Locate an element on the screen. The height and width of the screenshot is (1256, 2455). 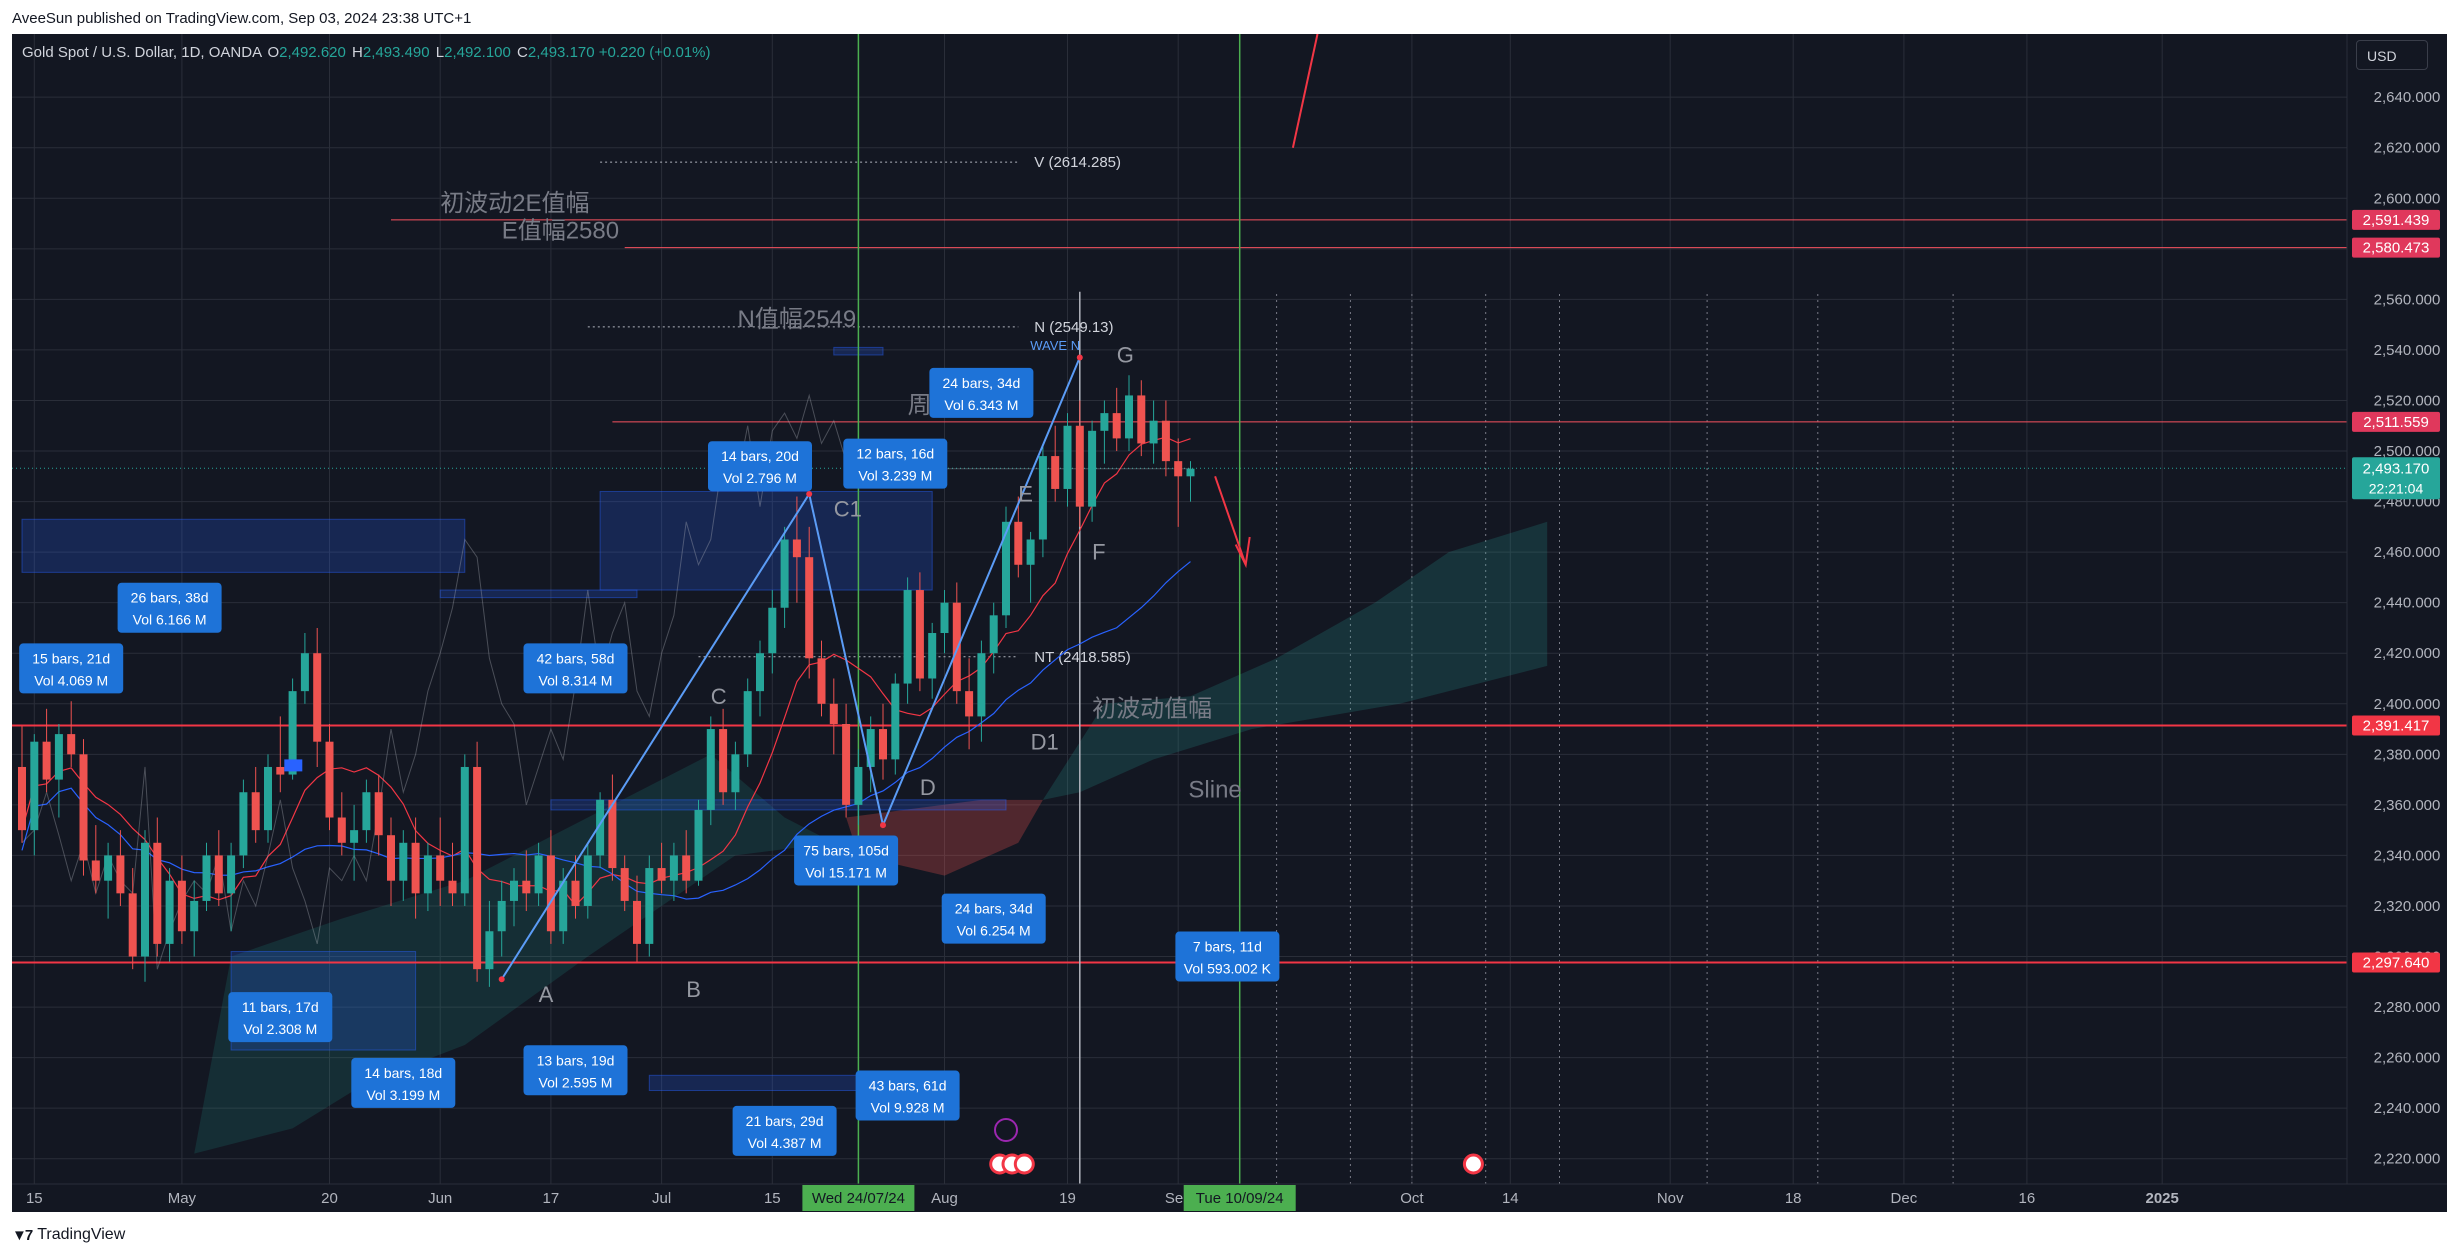
wave-label: D1 is located at coordinates (1045, 741).